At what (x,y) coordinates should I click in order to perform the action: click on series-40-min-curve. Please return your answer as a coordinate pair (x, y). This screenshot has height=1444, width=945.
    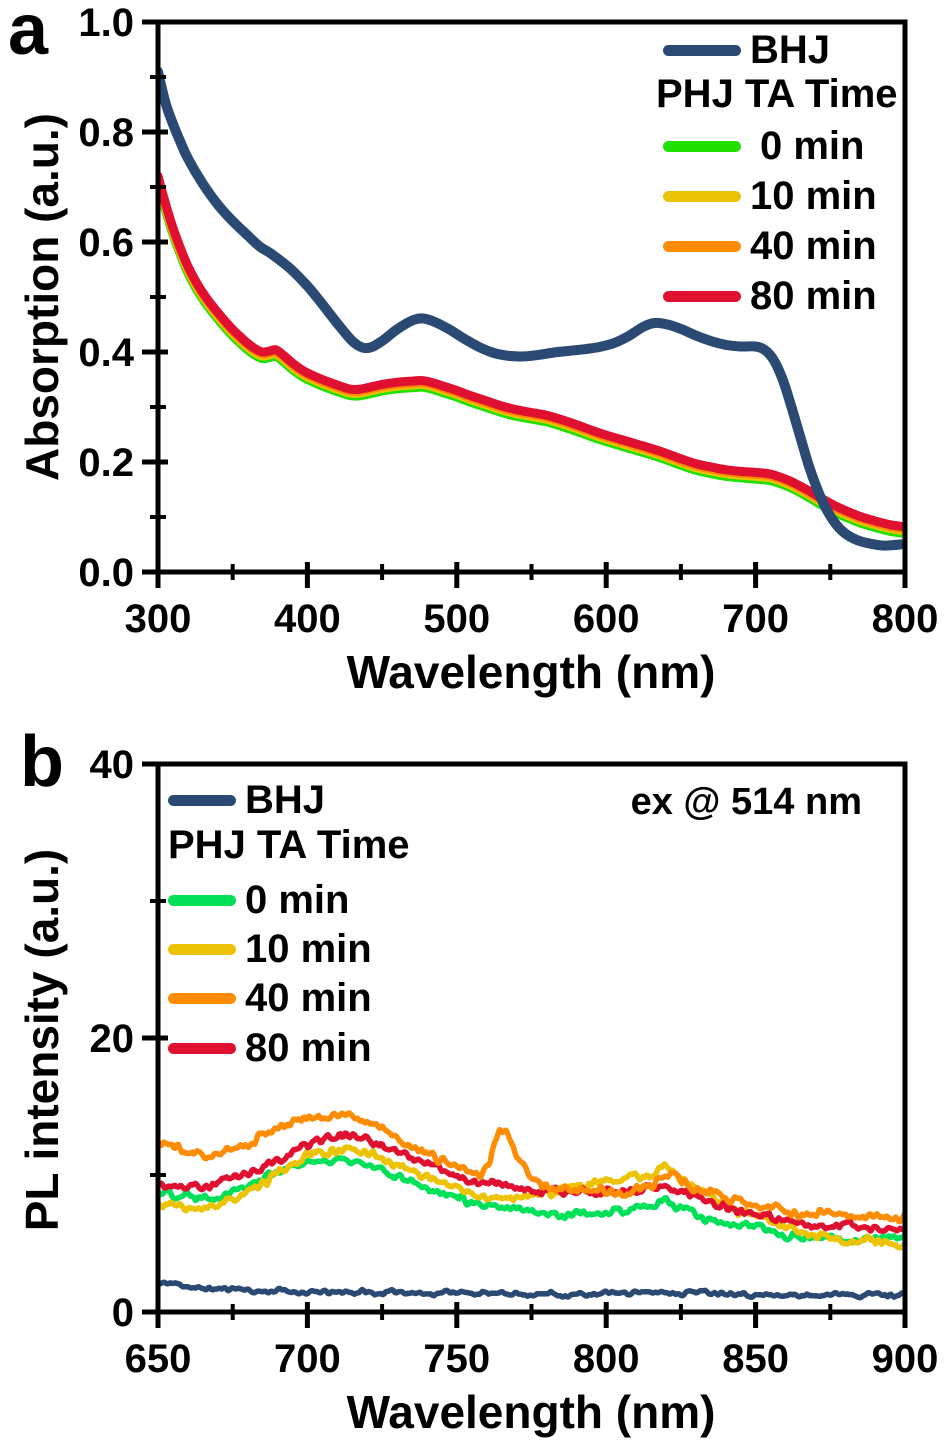
    Looking at the image, I should click on (531, 1167).